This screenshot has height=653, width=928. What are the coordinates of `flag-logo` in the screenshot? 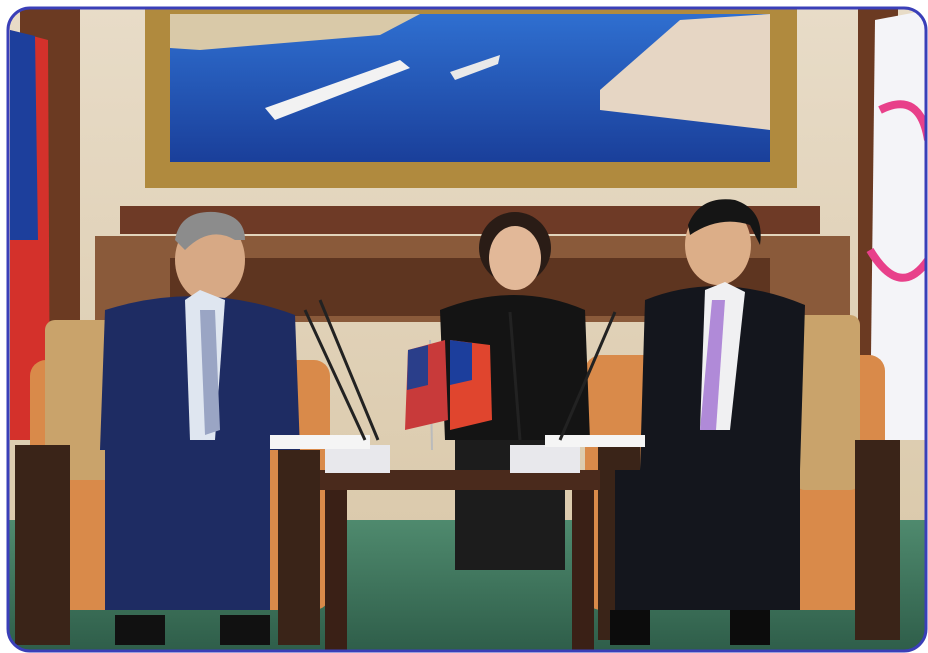 It's located at (896, 191).